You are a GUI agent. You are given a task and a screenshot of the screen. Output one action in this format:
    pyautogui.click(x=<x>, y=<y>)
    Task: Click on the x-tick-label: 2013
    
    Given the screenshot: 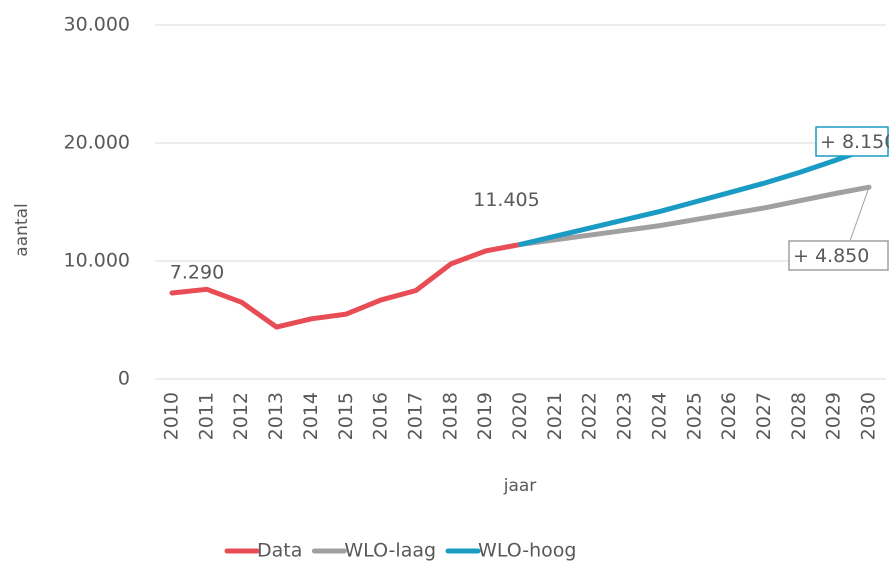 What is the action you would take?
    pyautogui.click(x=276, y=416)
    